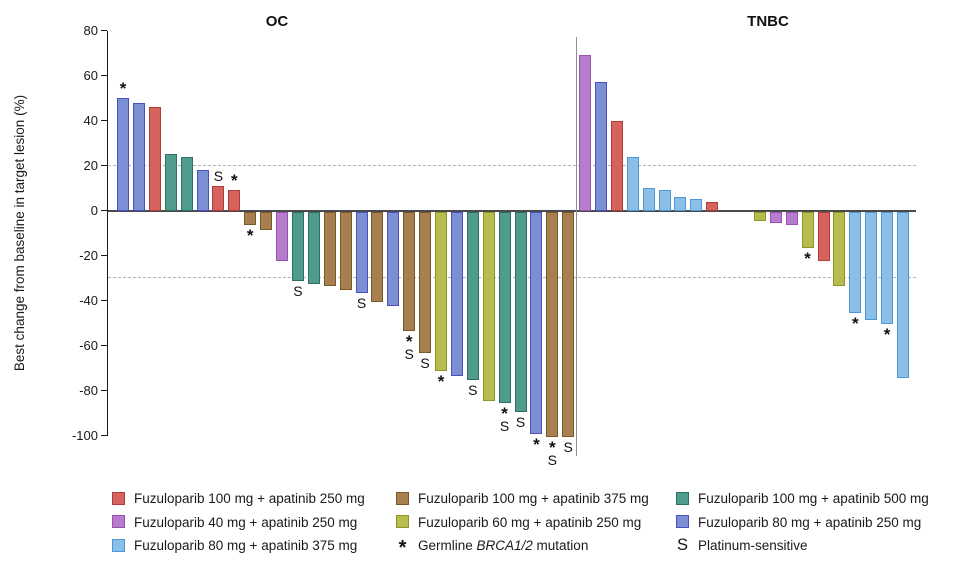 The image size is (976, 578). I want to click on legend-label-part: Germline, so click(447, 546).